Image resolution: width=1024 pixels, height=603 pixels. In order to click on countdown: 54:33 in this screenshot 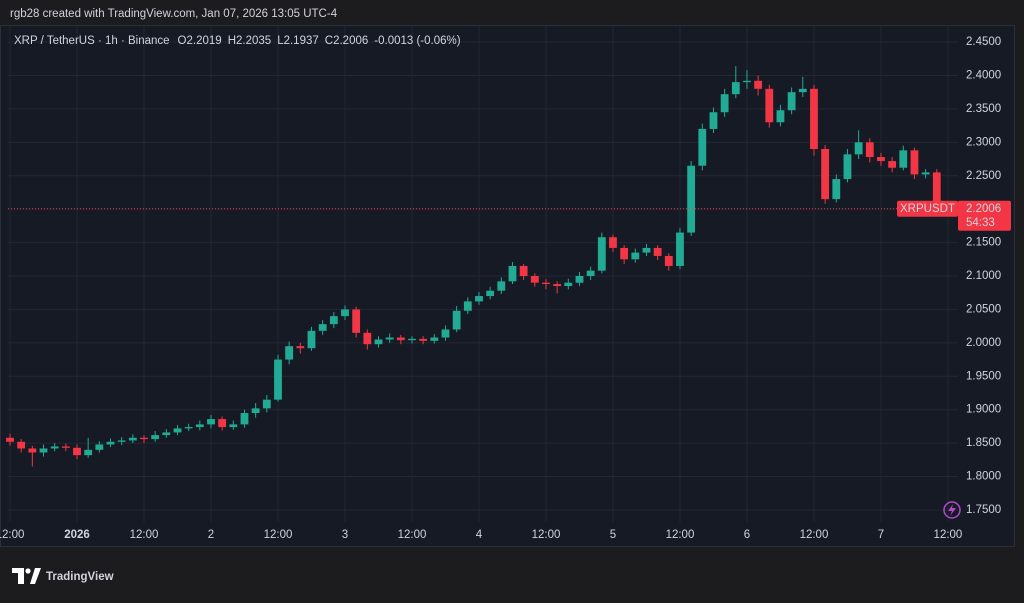, I will do `click(980, 223)`.